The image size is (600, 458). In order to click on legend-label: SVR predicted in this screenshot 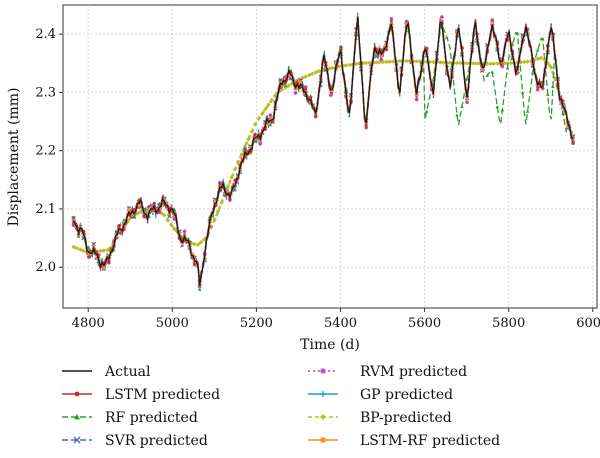, I will do `click(156, 441)`.